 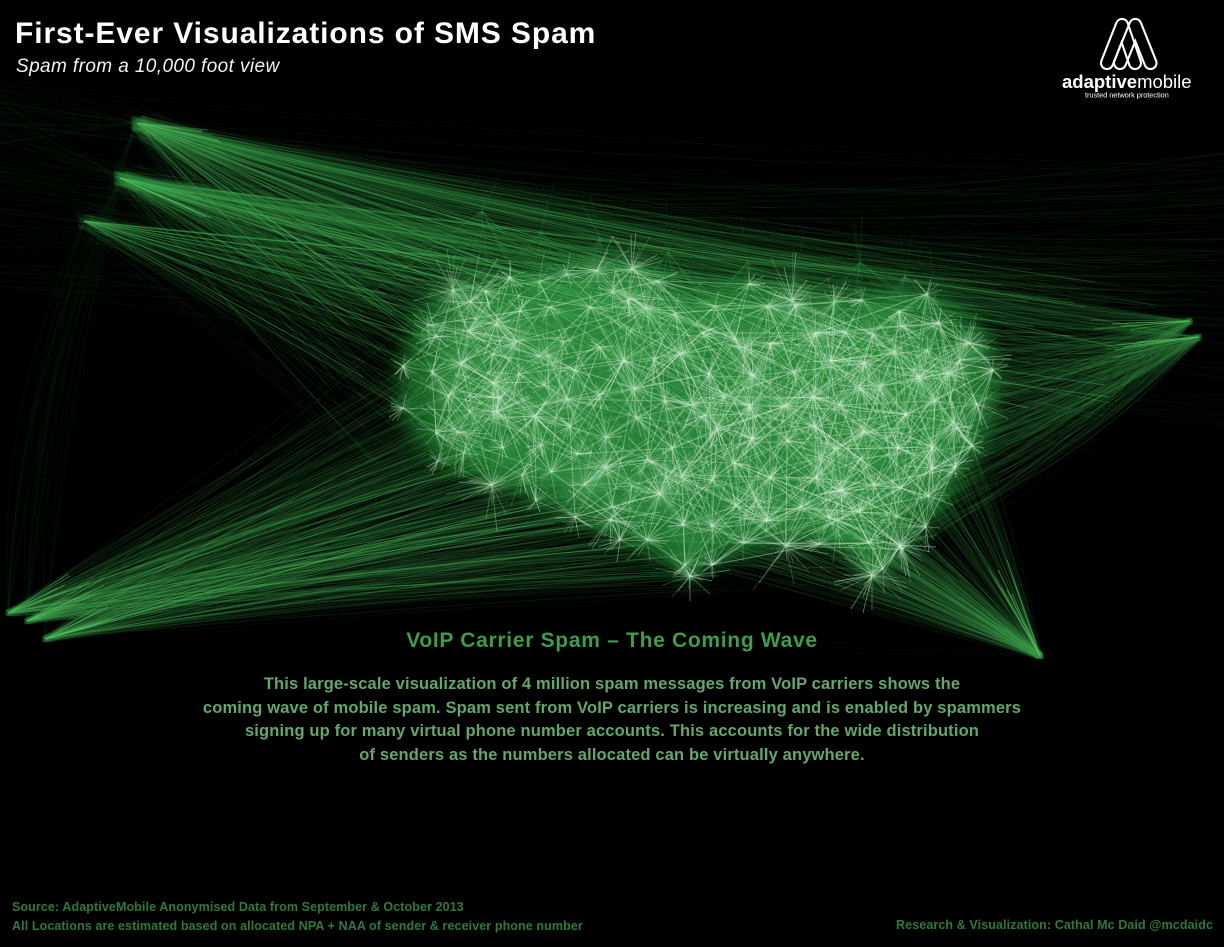 I want to click on svg-text: trusted network protection, so click(x=1127, y=95).